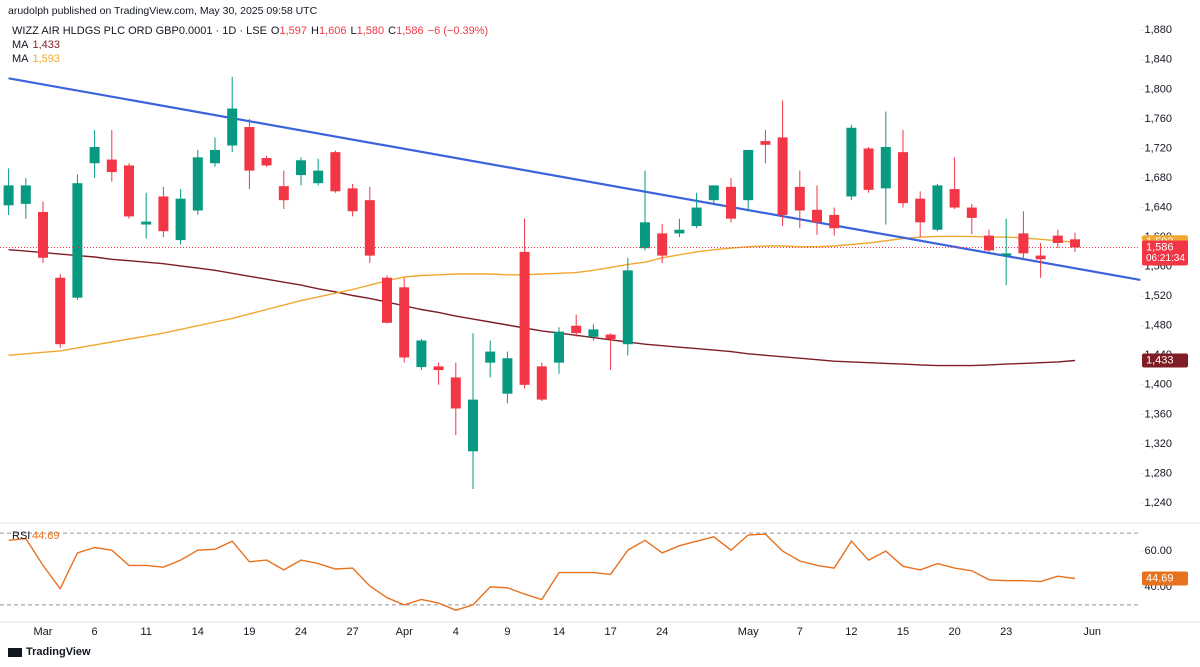 This screenshot has width=1200, height=667. What do you see at coordinates (1158, 30) in the screenshot?
I see `y-tick-label: 1,880` at bounding box center [1158, 30].